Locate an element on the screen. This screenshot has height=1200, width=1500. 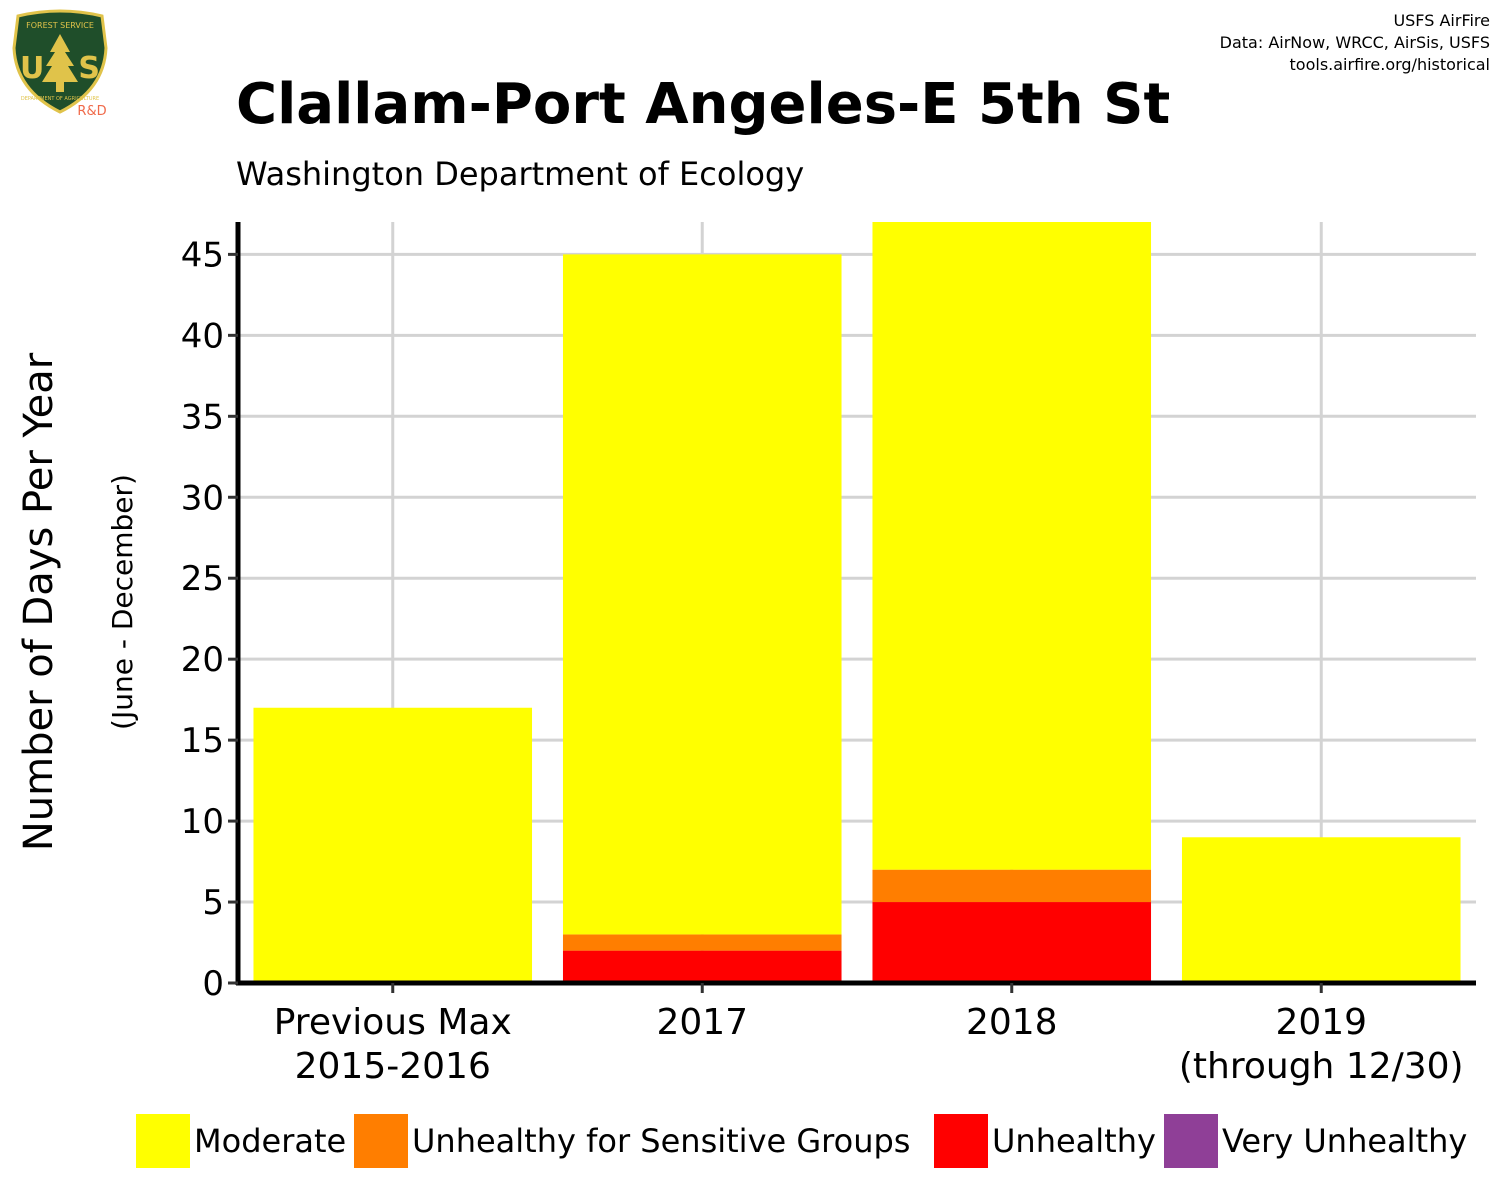
y-tick-label: 30 is located at coordinates (202, 498).